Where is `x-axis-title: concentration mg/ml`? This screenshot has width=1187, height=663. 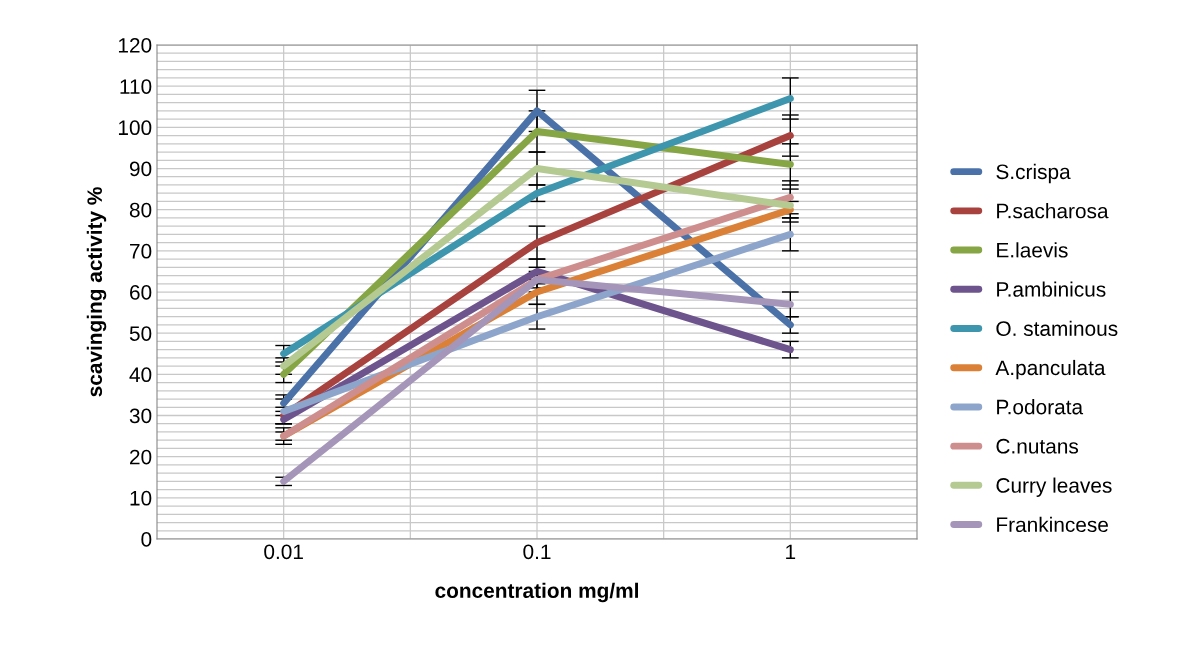
x-axis-title: concentration mg/ml is located at coordinates (536, 592).